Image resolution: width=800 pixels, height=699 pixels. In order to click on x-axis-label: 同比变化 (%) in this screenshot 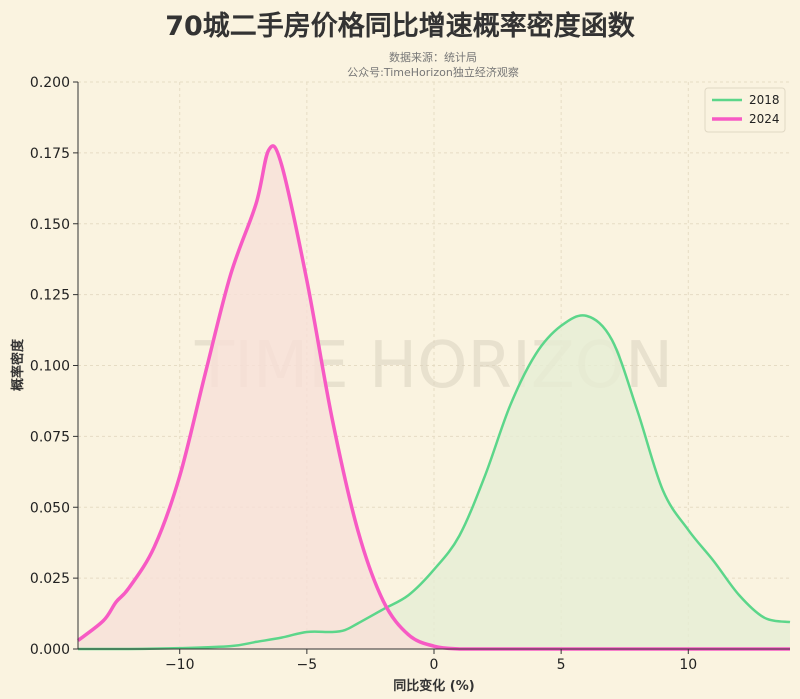, I will do `click(433, 686)`.